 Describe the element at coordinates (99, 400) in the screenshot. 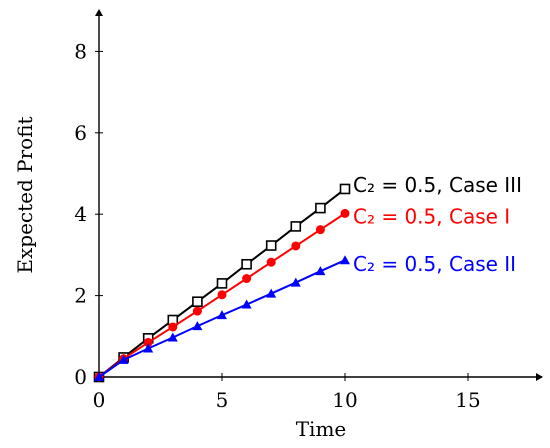

I see `x-tick-label: 0` at that location.